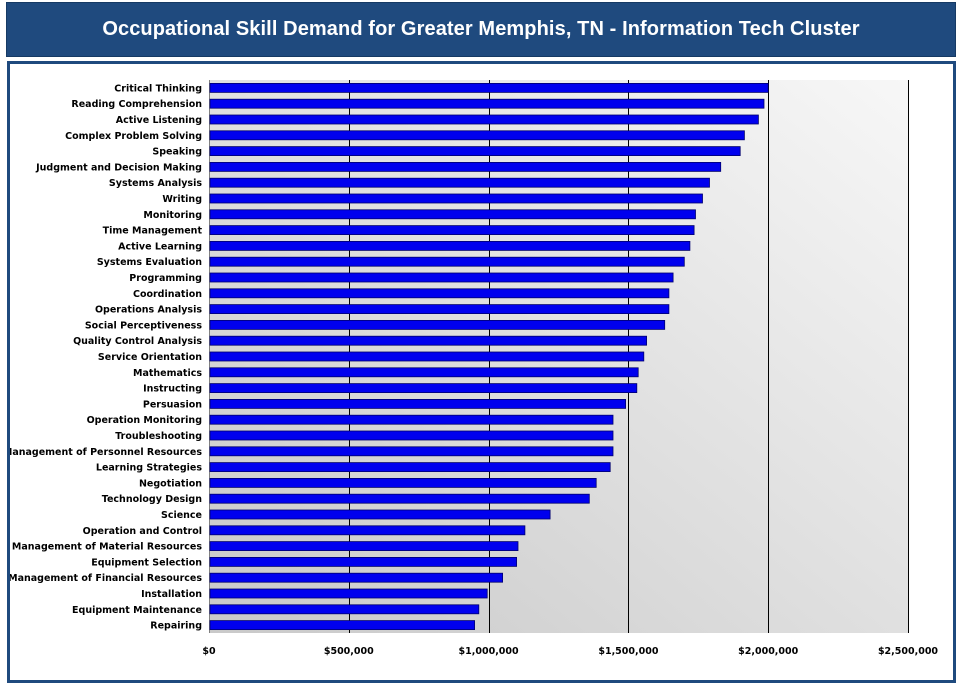  I want to click on category-label: Reading Comprehension, so click(136, 104).